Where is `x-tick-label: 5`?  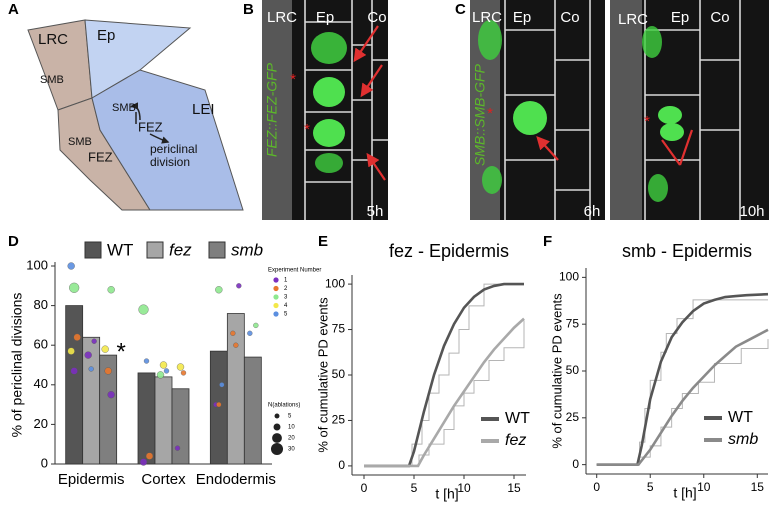 x-tick-label: 5 is located at coordinates (414, 488).